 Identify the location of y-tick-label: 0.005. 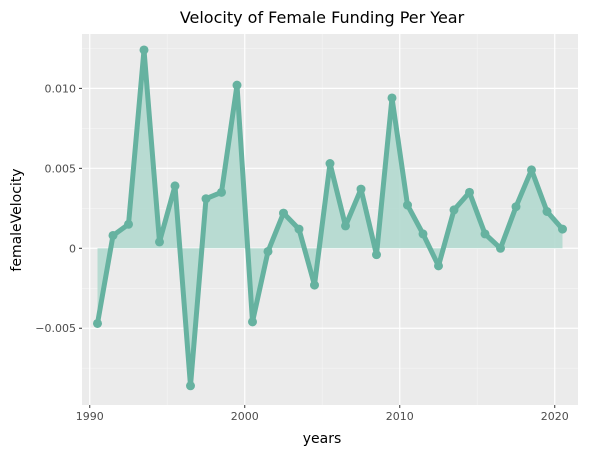
(61, 168).